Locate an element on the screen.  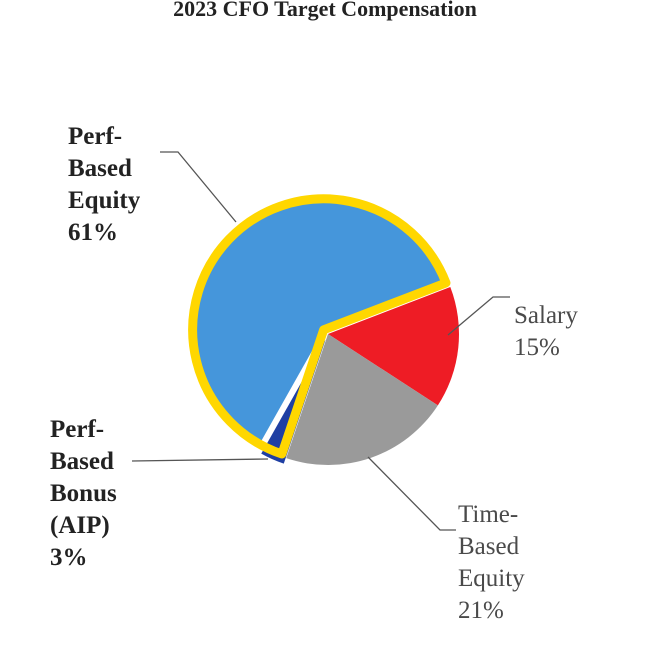
label-perf-bonus: Perf- Based Bonus (AIP) 3% is located at coordinates (83, 494).